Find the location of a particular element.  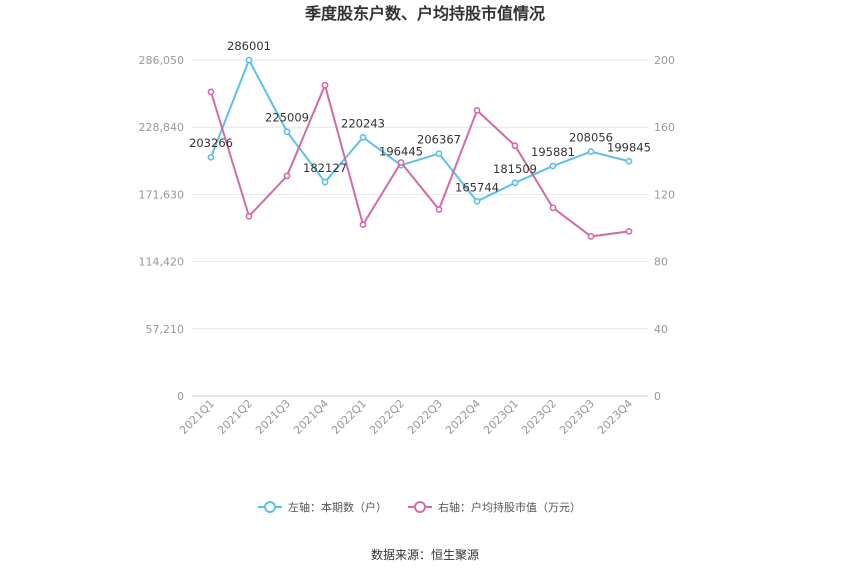

left-tick-label: 0 is located at coordinates (180, 396).